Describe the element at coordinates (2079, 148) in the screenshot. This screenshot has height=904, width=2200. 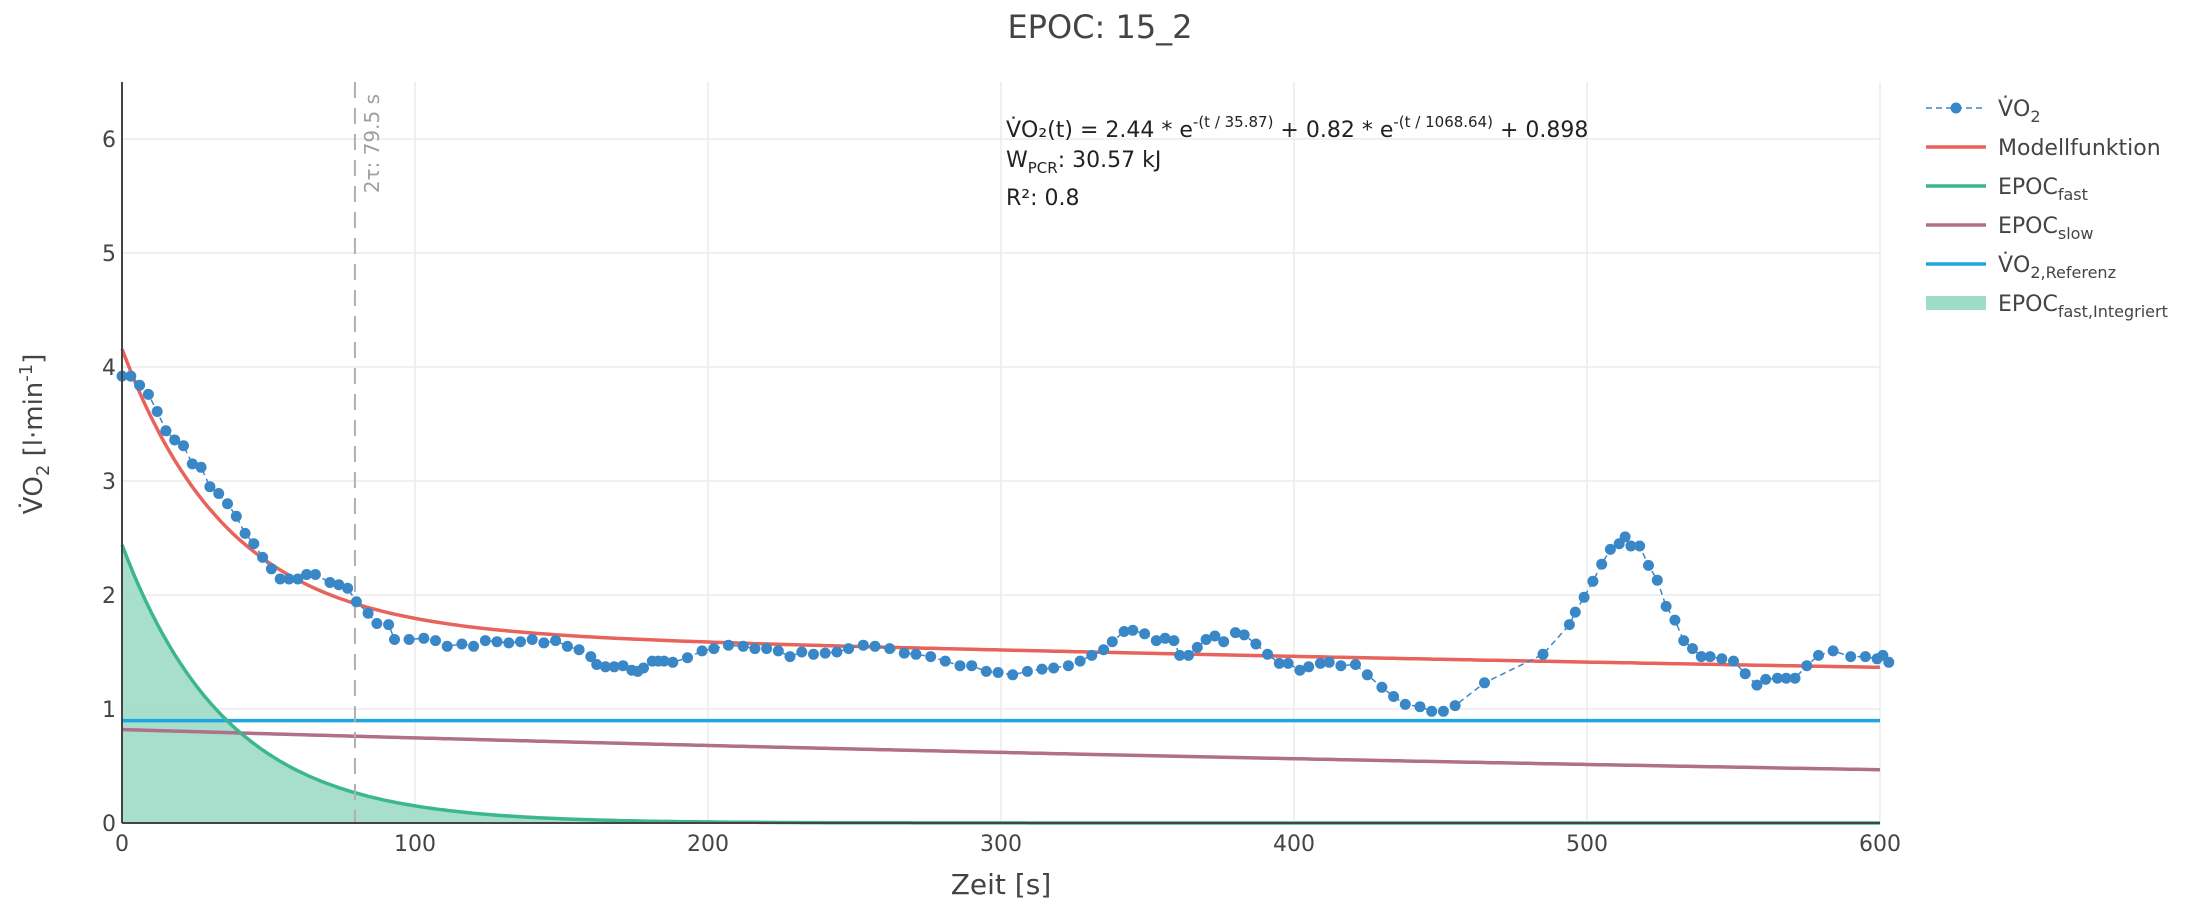
I see `legend-label: Modellfunktion` at that location.